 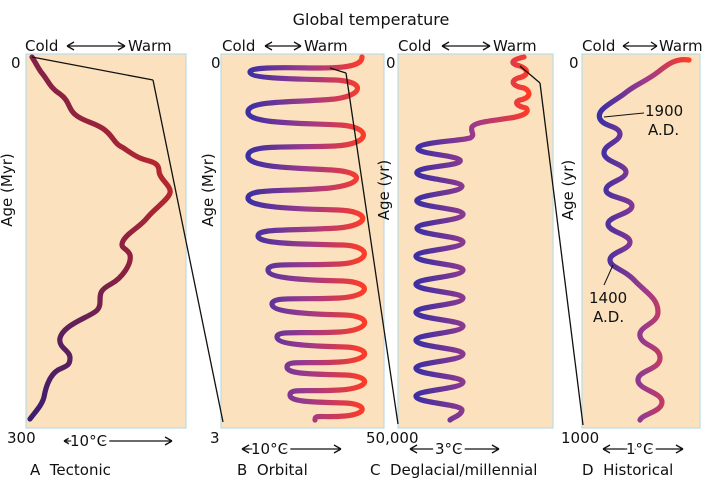 What do you see at coordinates (372, 248) in the screenshot?
I see `connector-b-to-c-bottom` at bounding box center [372, 248].